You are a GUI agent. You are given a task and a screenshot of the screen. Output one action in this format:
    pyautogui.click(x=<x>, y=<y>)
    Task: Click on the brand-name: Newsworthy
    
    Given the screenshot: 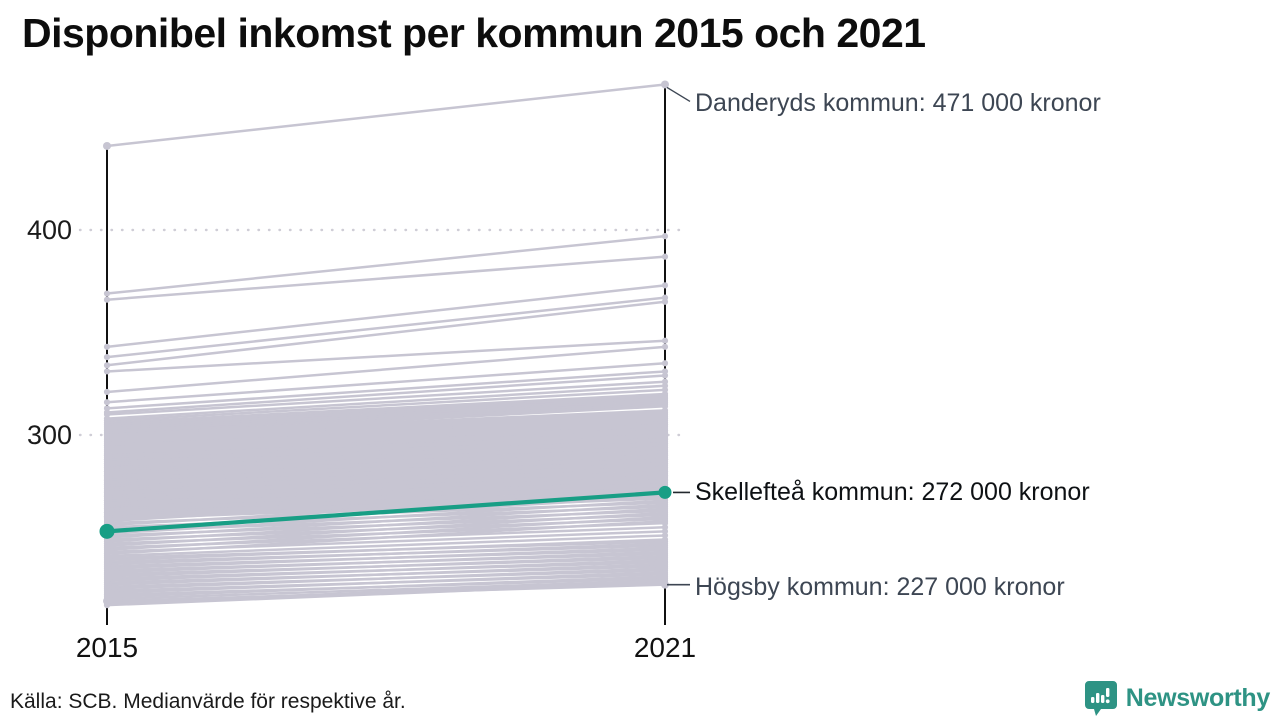 What is the action you would take?
    pyautogui.click(x=1198, y=697)
    